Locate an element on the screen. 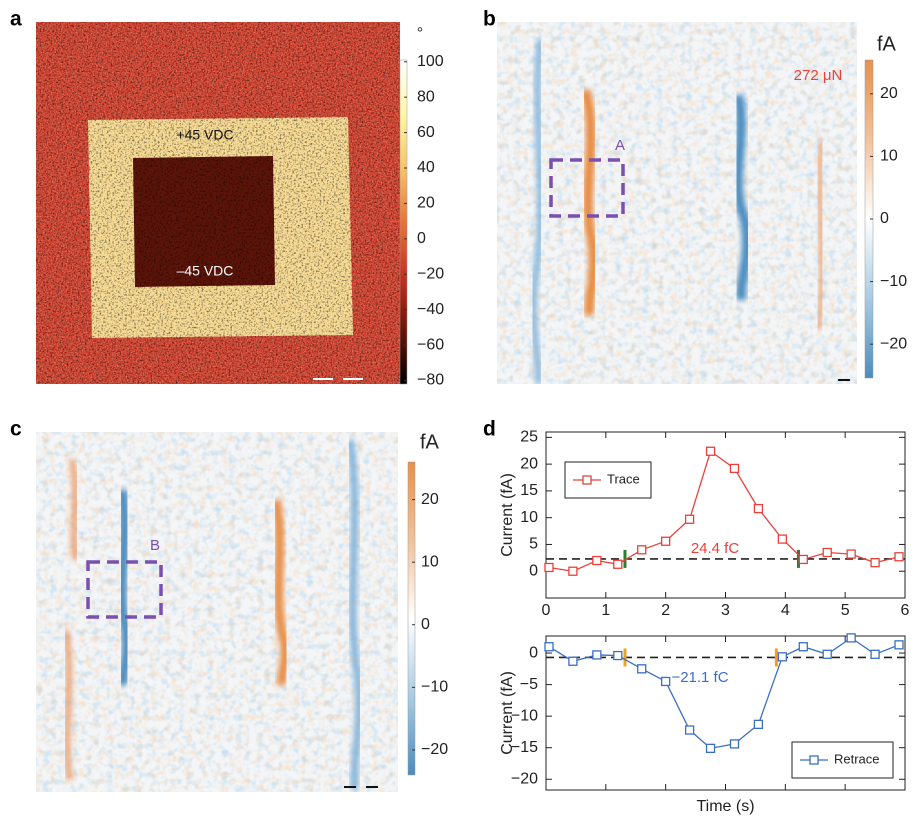 The image size is (913, 819). region-label: A is located at coordinates (620, 145).